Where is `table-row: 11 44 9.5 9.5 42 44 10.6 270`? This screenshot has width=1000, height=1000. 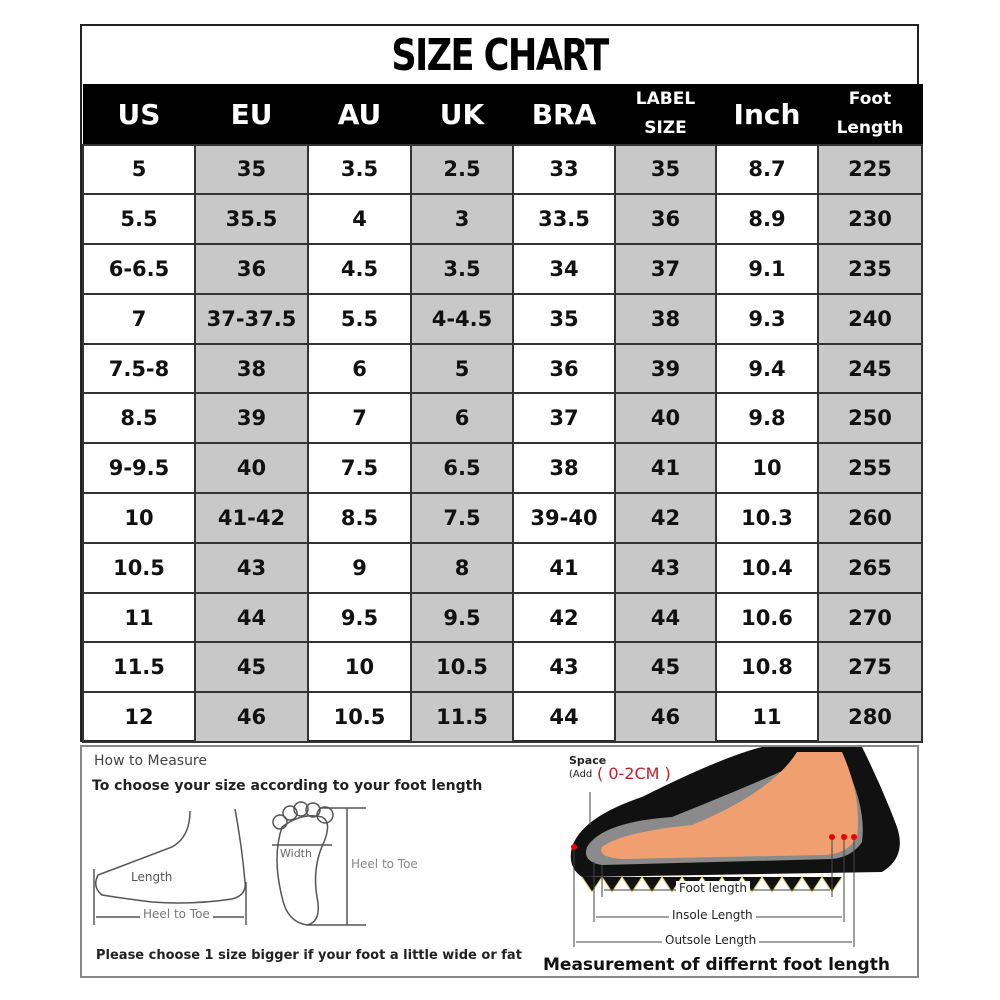
table-row: 11 44 9.5 9.5 42 44 10.6 270 is located at coordinates (502, 617).